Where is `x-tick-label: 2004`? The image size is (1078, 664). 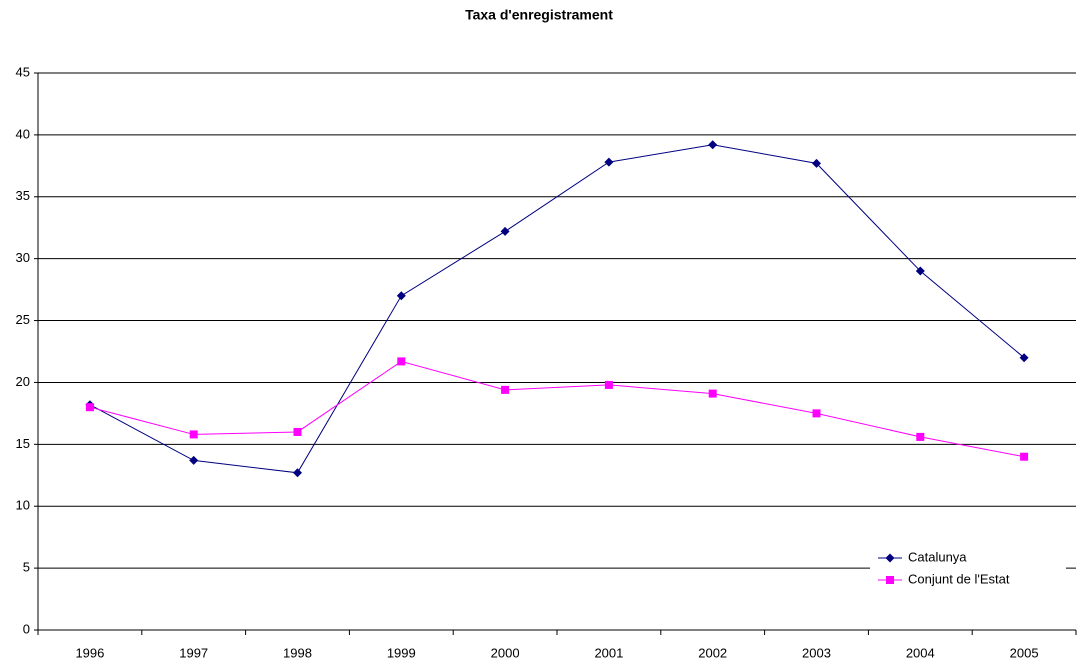 x-tick-label: 2004 is located at coordinates (920, 652).